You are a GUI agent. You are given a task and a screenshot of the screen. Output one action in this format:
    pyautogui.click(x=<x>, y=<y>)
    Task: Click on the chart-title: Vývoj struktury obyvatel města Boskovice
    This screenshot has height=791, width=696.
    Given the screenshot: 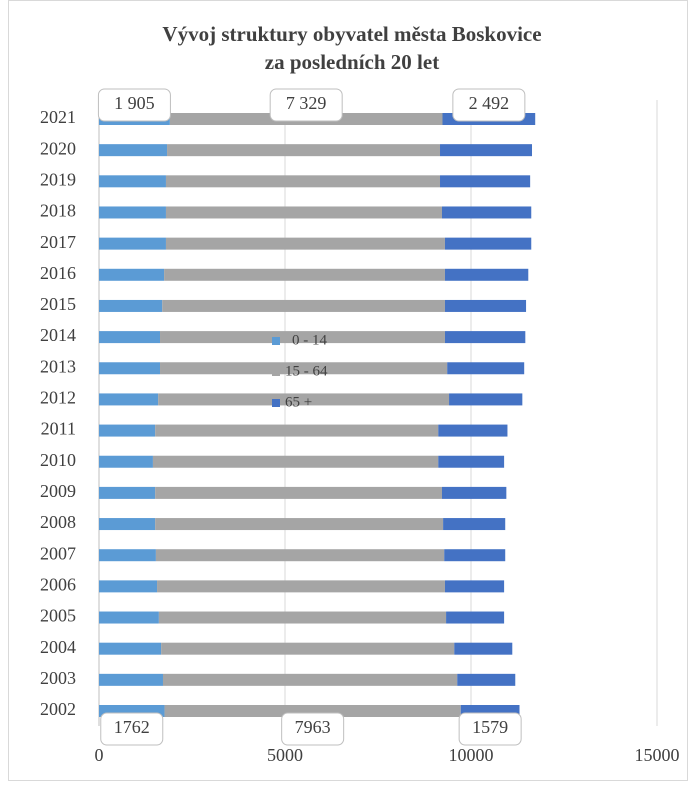 What is the action you would take?
    pyautogui.click(x=351, y=34)
    